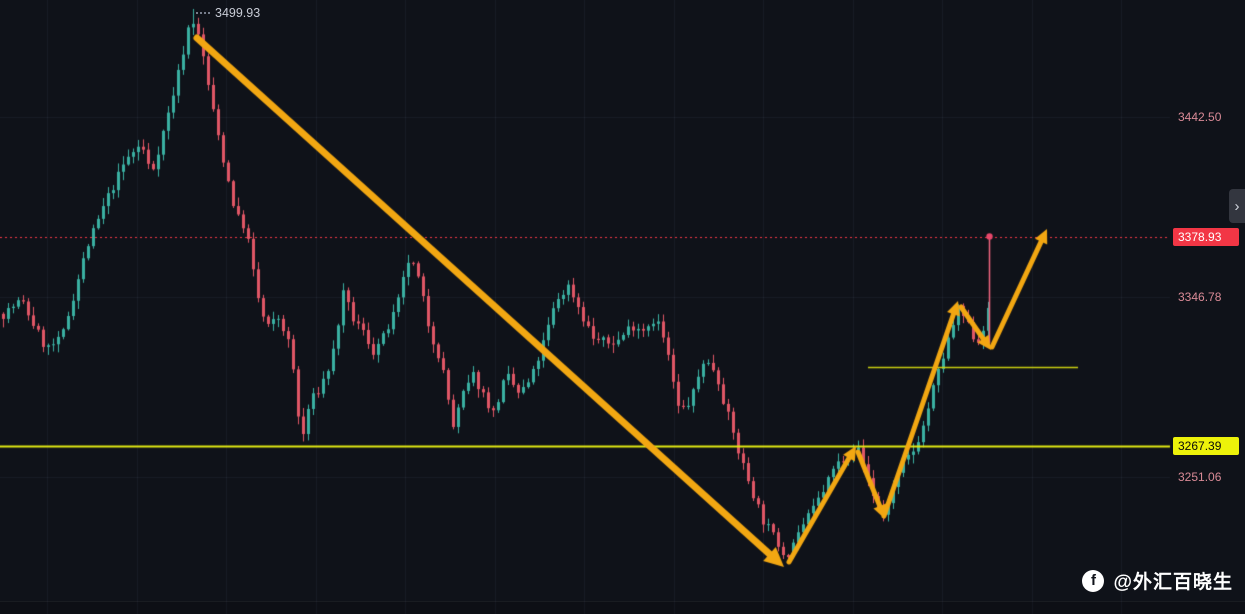 The height and width of the screenshot is (614, 1245). What do you see at coordinates (1200, 296) in the screenshot?
I see `price-axis-label: 3346.78` at bounding box center [1200, 296].